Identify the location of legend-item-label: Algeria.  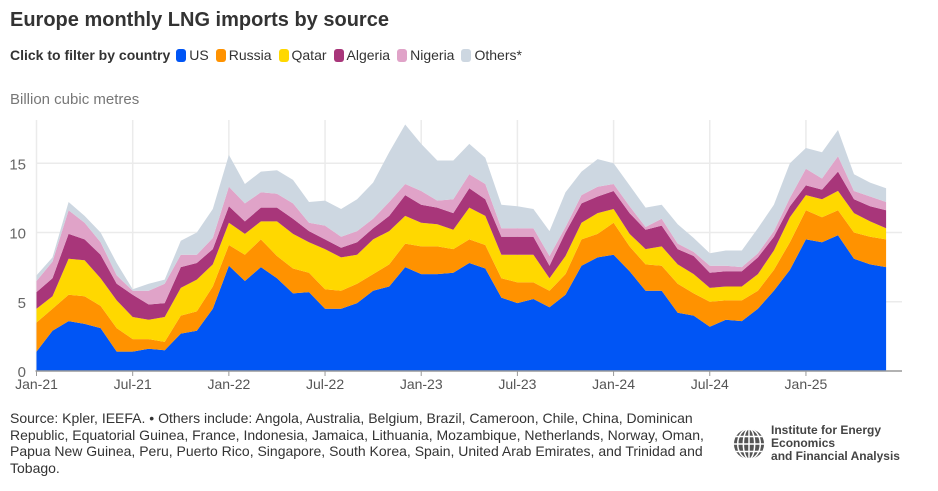
(368, 55).